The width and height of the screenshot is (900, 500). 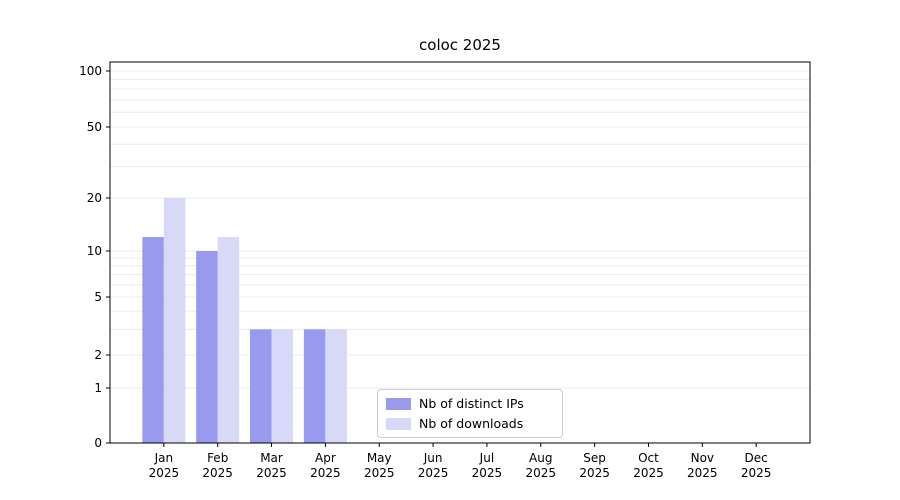 What do you see at coordinates (398, 423) in the screenshot?
I see `legend-swatch-downloads` at bounding box center [398, 423].